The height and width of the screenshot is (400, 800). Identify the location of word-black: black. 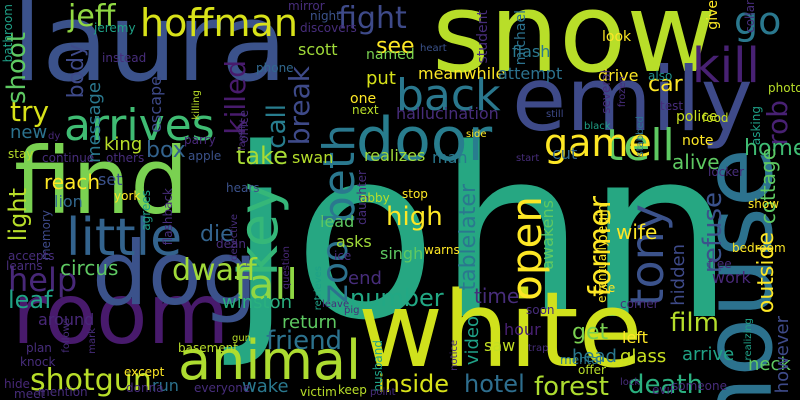
(597, 126).